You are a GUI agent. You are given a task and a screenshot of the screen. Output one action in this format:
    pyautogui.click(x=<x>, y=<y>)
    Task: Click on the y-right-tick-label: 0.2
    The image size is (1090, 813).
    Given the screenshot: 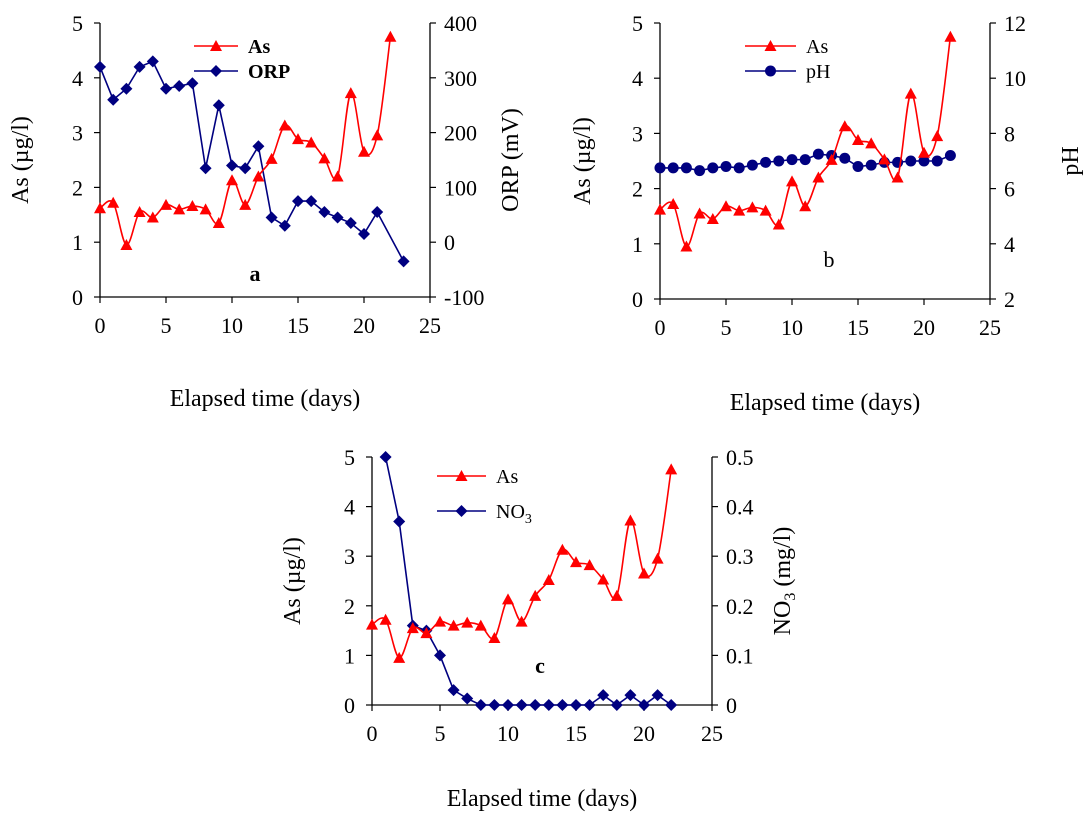 What is the action you would take?
    pyautogui.click(x=740, y=606)
    